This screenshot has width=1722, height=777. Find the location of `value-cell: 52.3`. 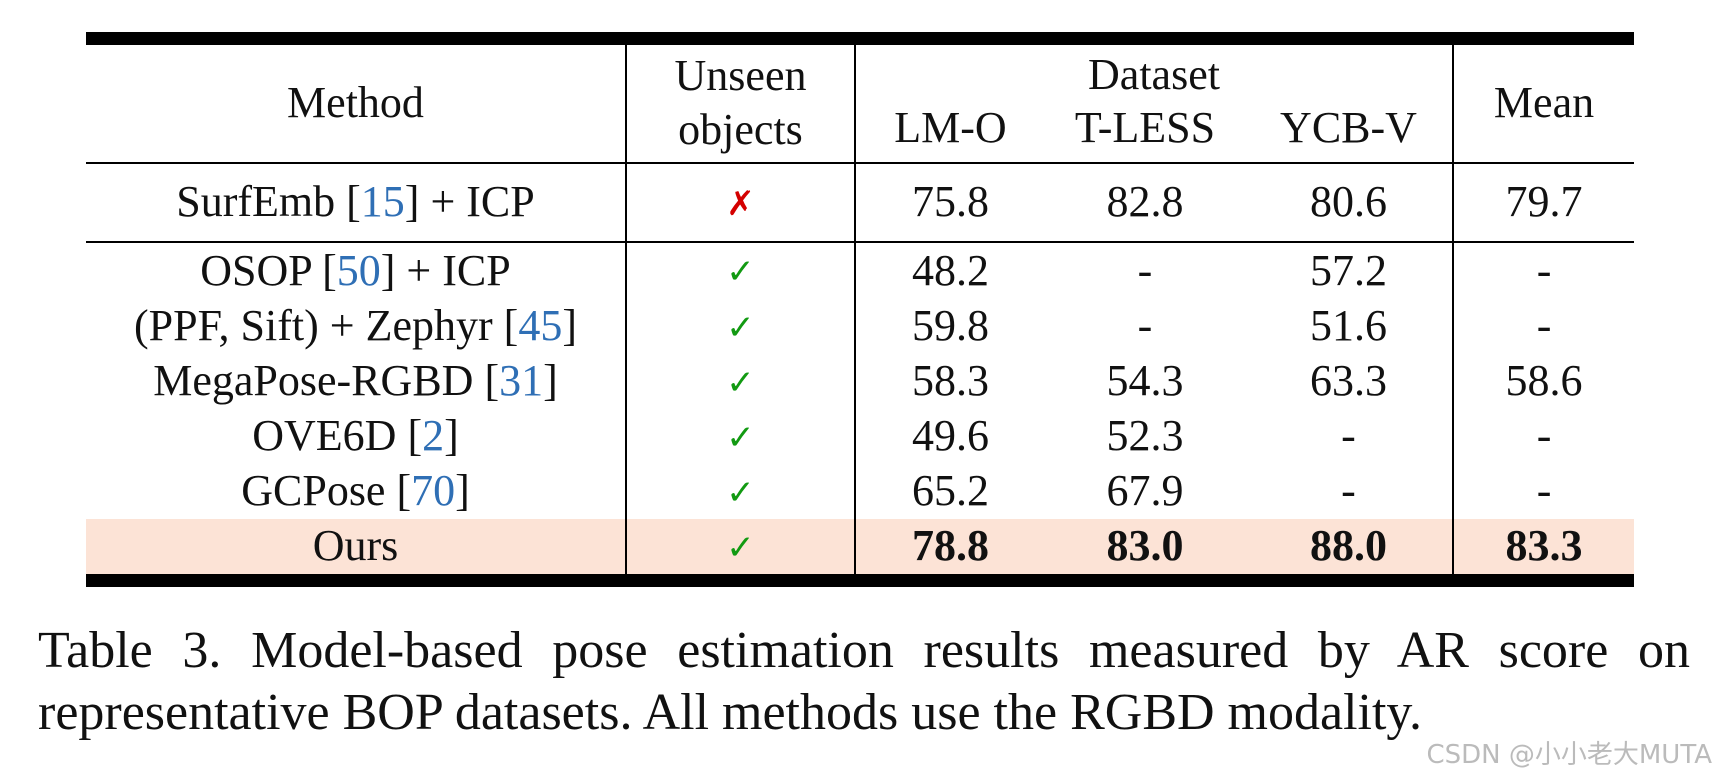

value-cell: 52.3 is located at coordinates (1145, 435).